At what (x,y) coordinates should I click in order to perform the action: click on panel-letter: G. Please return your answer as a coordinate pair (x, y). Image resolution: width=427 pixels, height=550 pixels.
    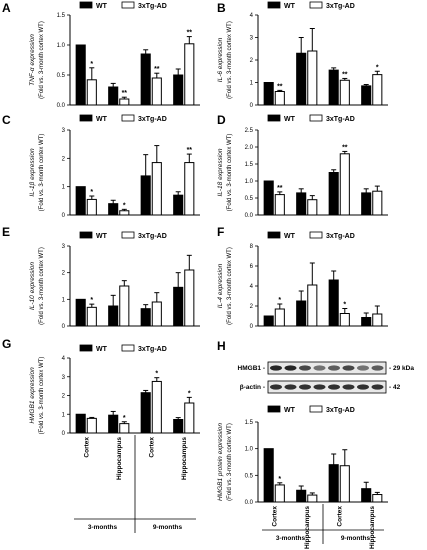
    Looking at the image, I should click on (6, 344).